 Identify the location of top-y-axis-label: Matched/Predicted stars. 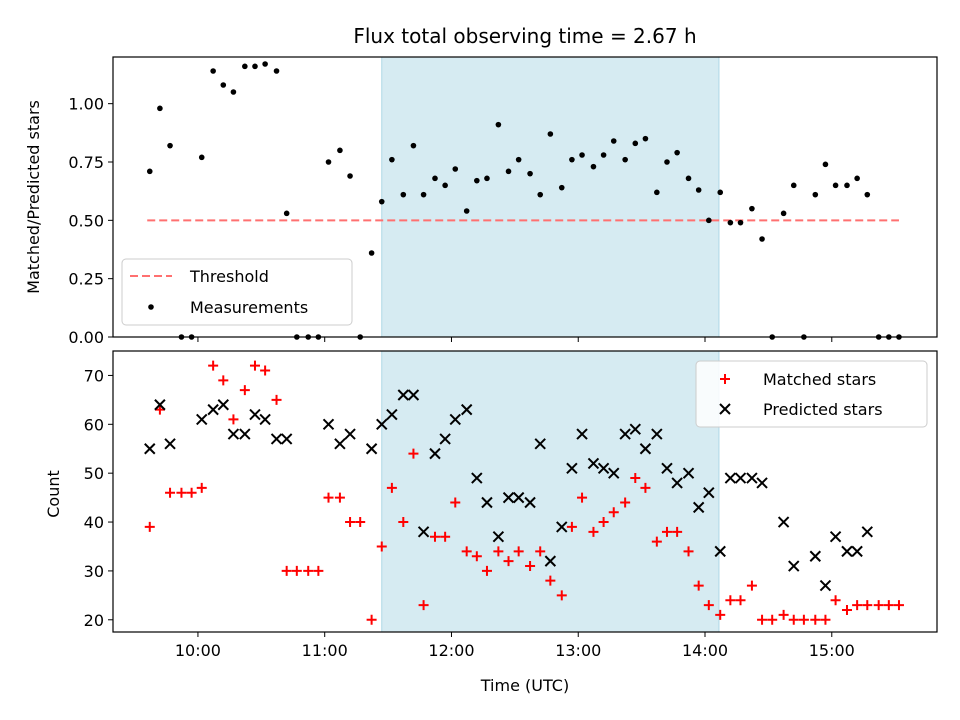
(33, 197).